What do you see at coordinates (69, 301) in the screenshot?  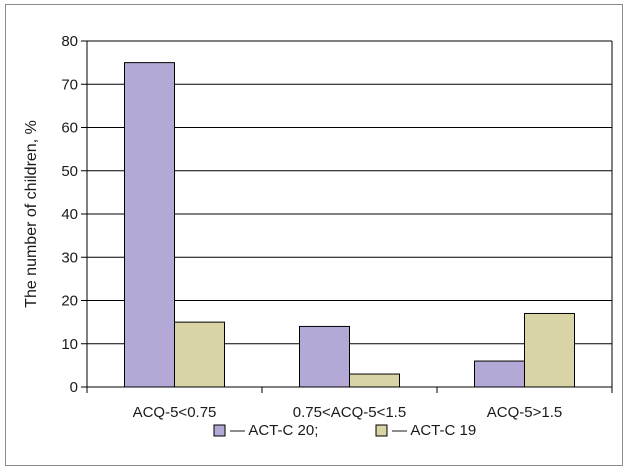 I see `y-tick-label: 20` at bounding box center [69, 301].